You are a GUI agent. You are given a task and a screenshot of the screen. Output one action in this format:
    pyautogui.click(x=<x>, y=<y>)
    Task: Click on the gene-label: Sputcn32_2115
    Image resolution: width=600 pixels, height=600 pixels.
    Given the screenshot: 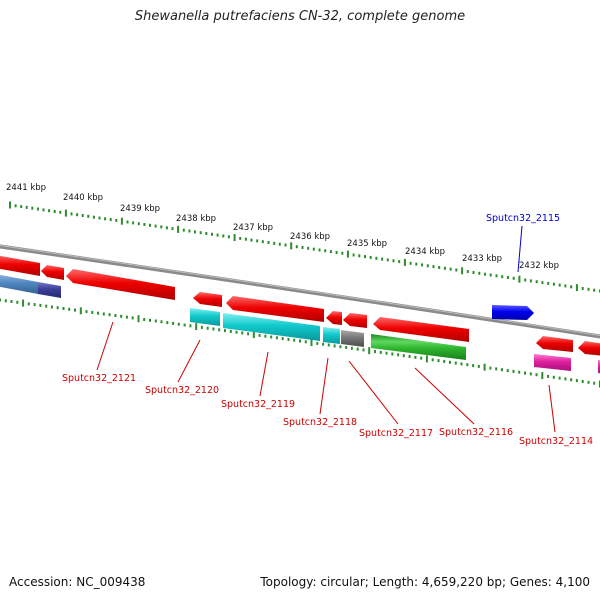 What is the action you would take?
    pyautogui.click(x=523, y=218)
    